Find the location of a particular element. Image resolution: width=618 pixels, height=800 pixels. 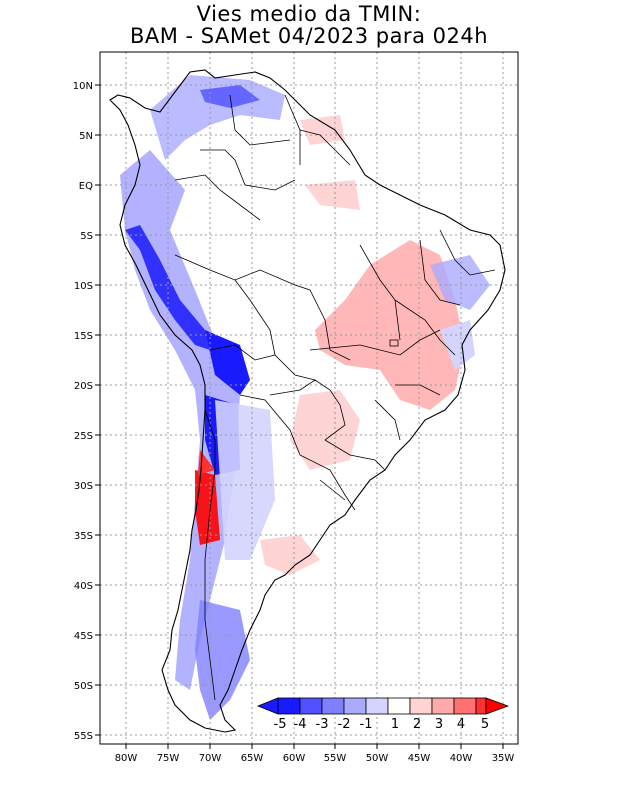

colorbar-label: 1 is located at coordinates (395, 724).